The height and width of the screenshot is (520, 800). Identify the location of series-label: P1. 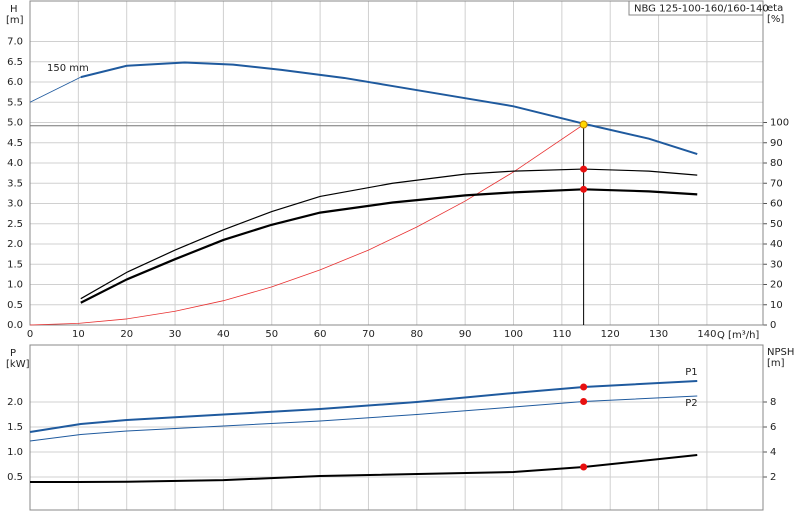
(691, 372).